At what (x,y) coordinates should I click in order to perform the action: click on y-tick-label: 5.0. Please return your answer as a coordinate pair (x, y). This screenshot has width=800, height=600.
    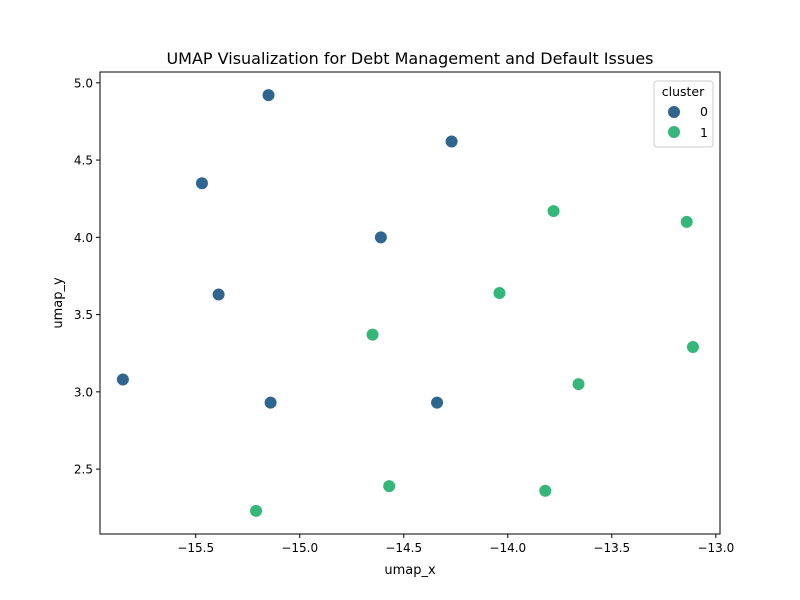
    Looking at the image, I should click on (83, 83).